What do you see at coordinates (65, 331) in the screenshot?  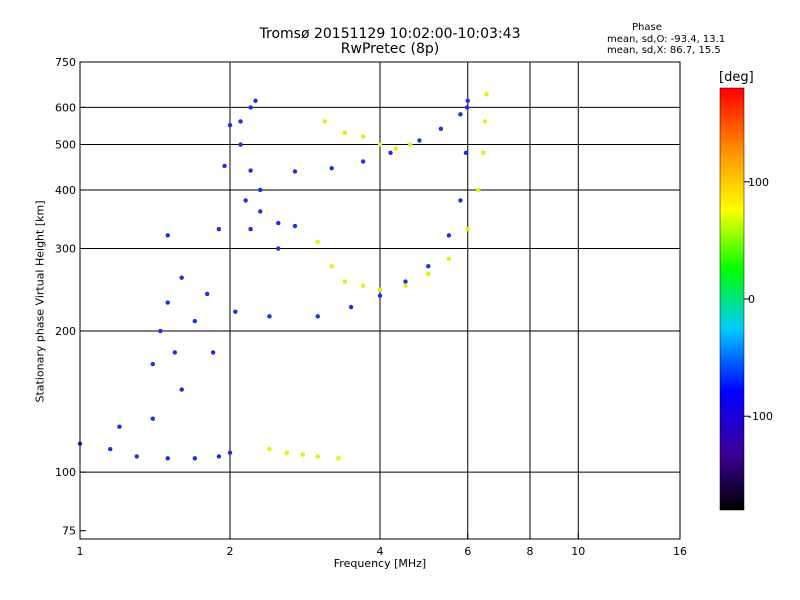 I see `y-tick-label: 200` at bounding box center [65, 331].